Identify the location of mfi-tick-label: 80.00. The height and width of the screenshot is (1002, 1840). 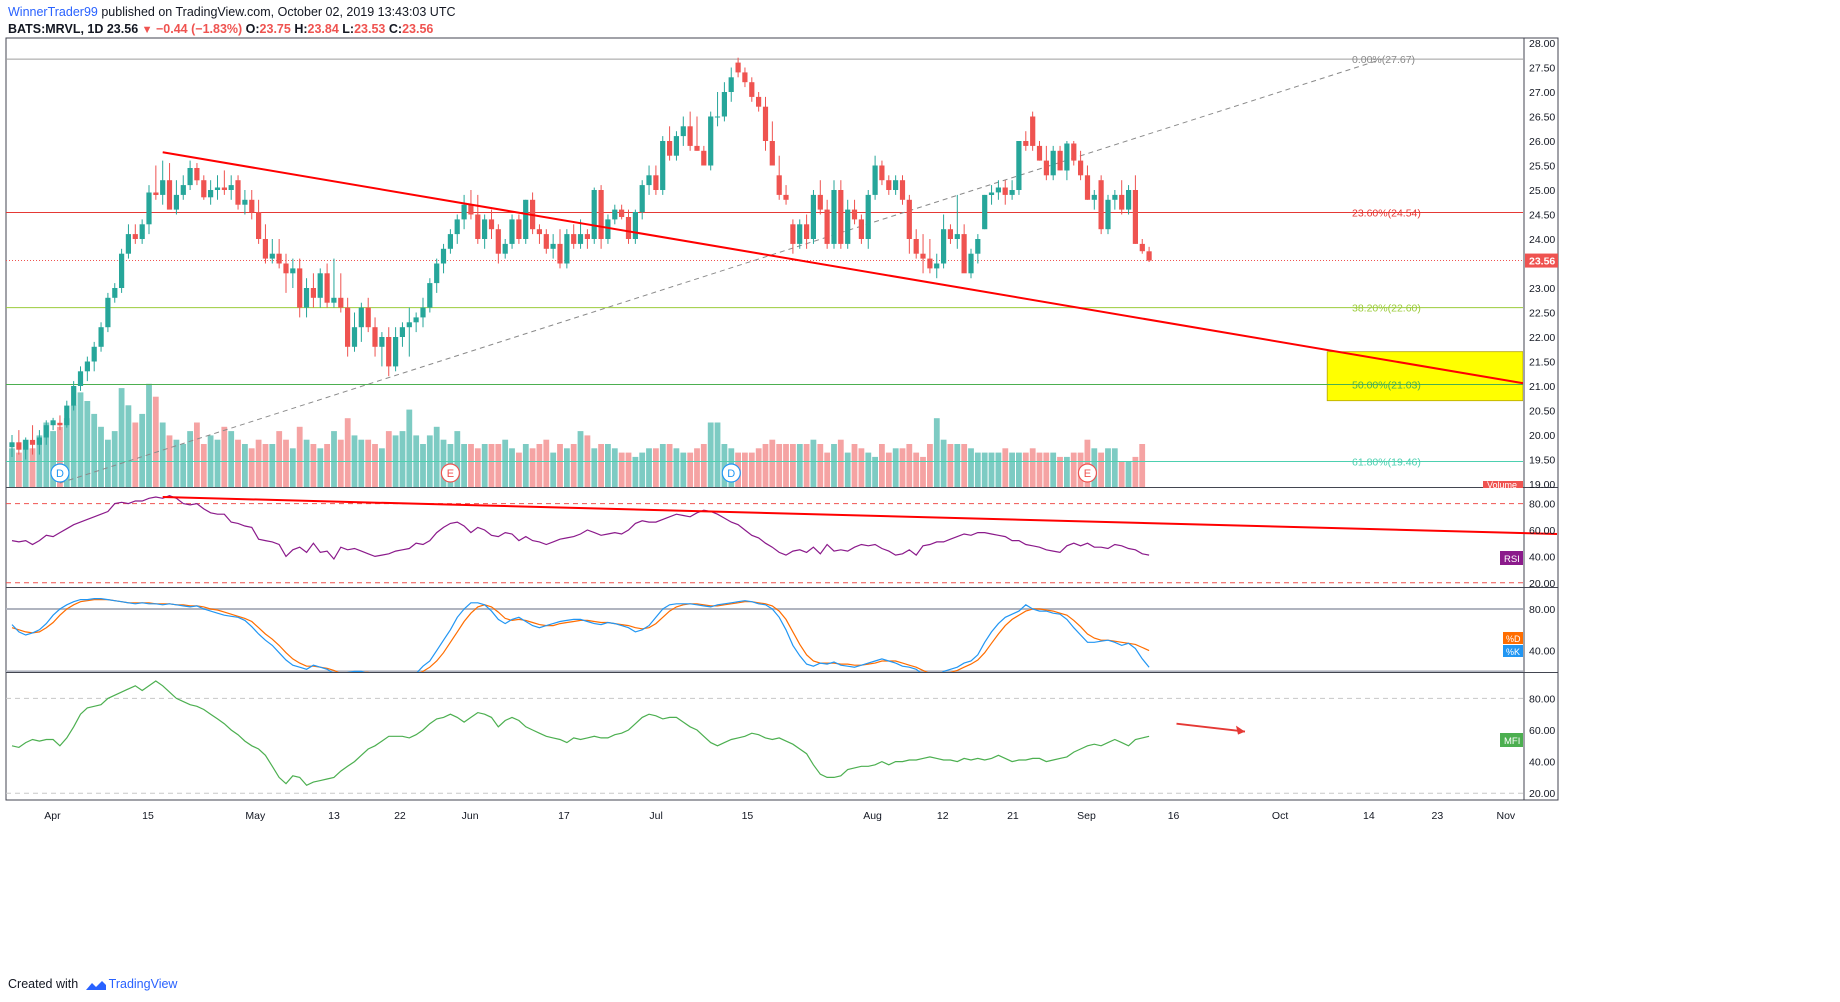
(1542, 699).